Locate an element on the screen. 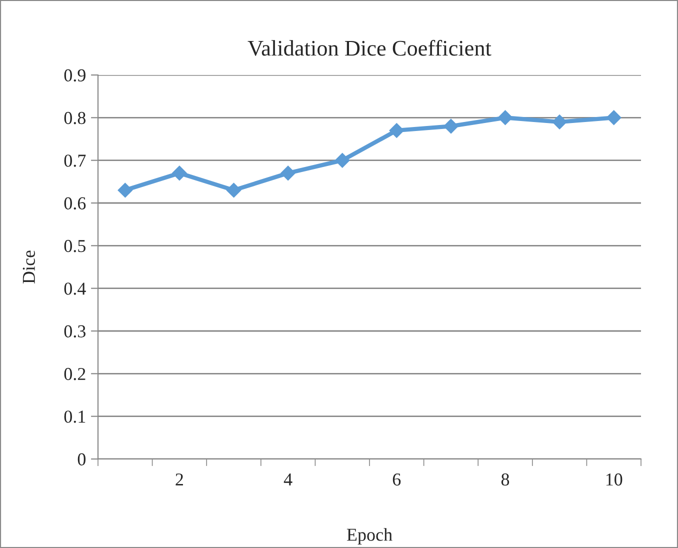 Image resolution: width=678 pixels, height=548 pixels. chart-title: Validation Dice Coefficient is located at coordinates (370, 48).